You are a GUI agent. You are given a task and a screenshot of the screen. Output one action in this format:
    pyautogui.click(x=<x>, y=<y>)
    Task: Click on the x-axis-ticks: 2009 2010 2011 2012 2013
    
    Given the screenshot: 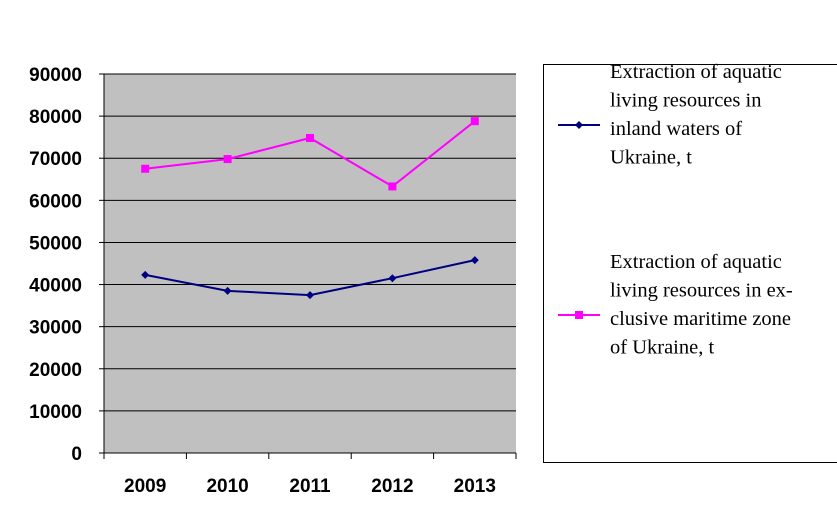 What is the action you would take?
    pyautogui.click(x=310, y=475)
    